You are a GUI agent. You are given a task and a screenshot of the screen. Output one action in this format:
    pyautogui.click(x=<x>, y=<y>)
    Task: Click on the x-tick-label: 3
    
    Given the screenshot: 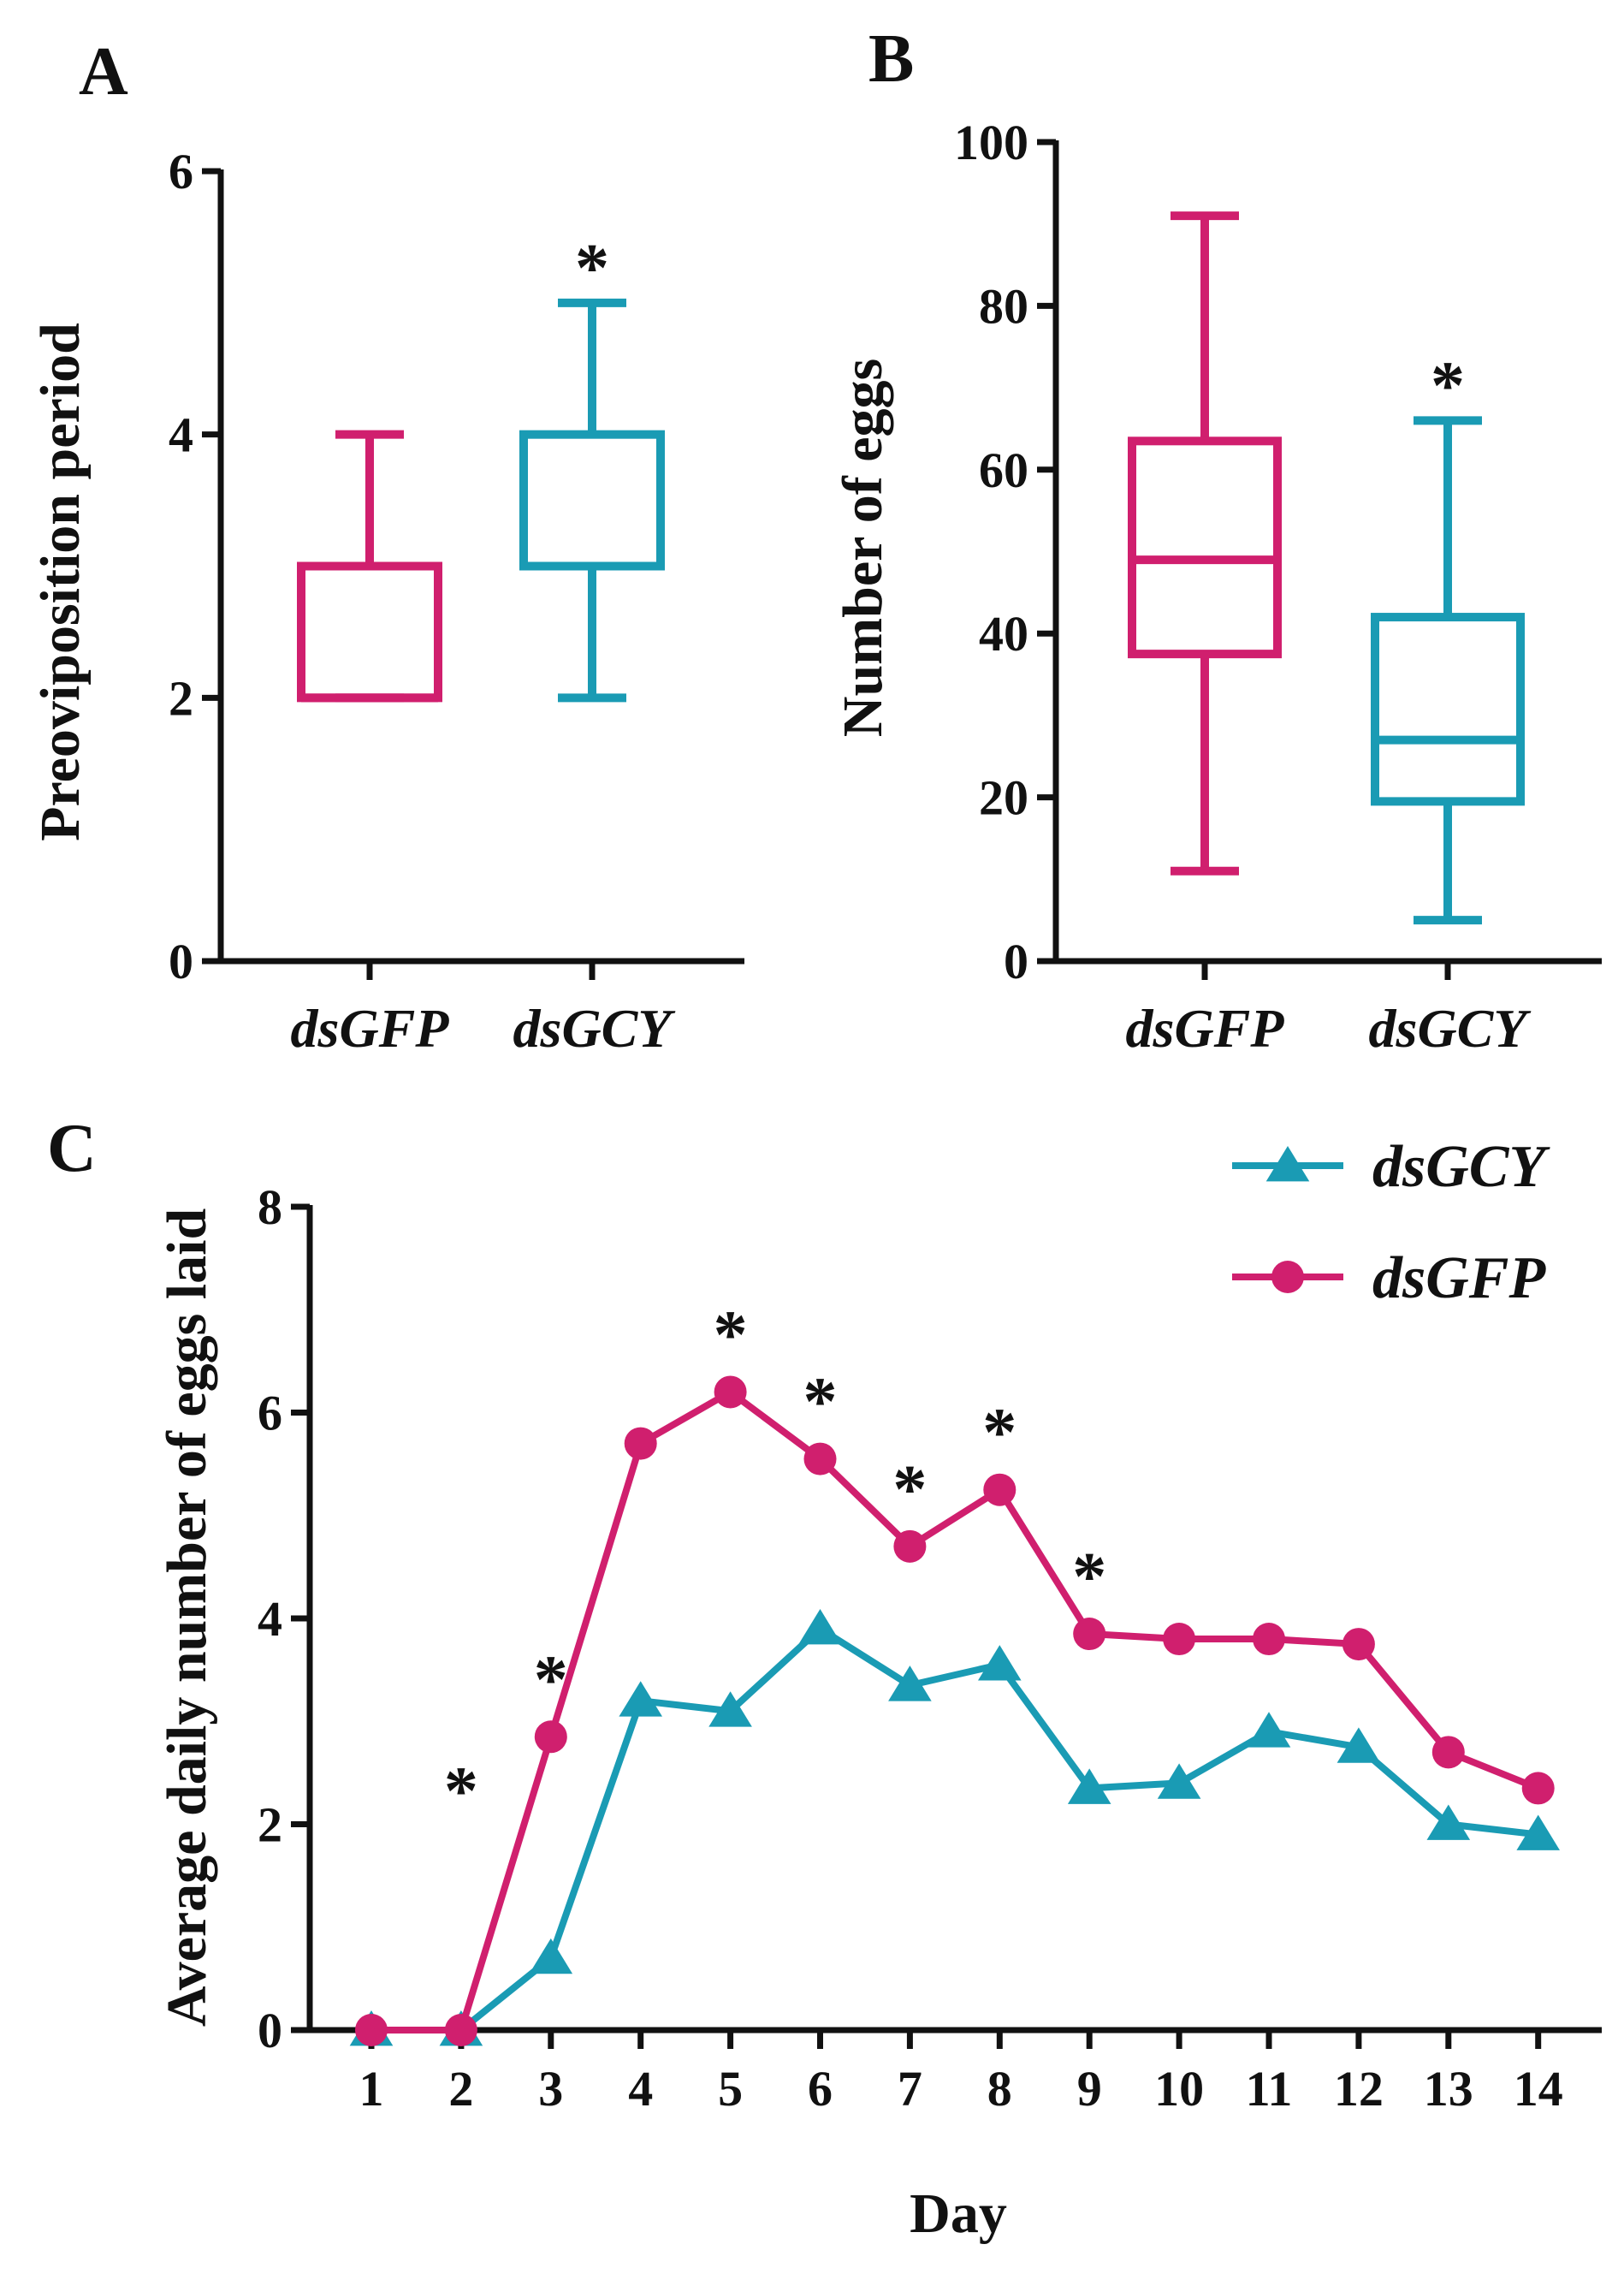 What is the action you would take?
    pyautogui.click(x=550, y=2089)
    